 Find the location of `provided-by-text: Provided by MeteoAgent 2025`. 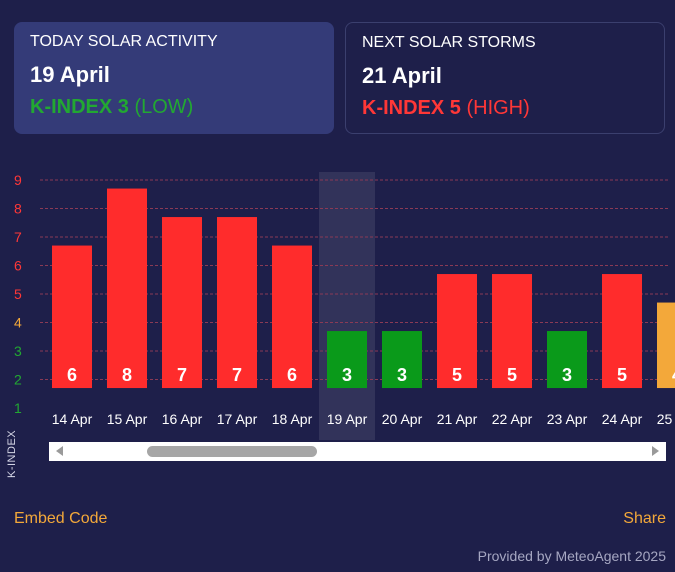

provided-by-text: Provided by MeteoAgent 2025 is located at coordinates (571, 556).